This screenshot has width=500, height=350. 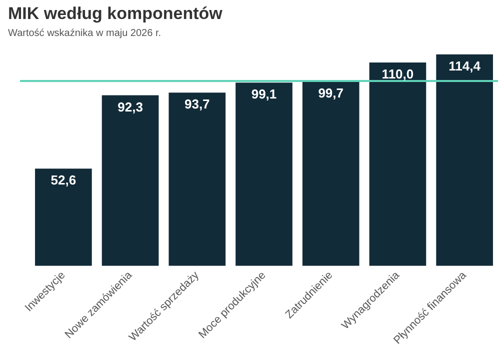 What do you see at coordinates (85, 33) in the screenshot?
I see `chart-subtitle: Wartość wskaźnika w maju 2026 r.` at bounding box center [85, 33].